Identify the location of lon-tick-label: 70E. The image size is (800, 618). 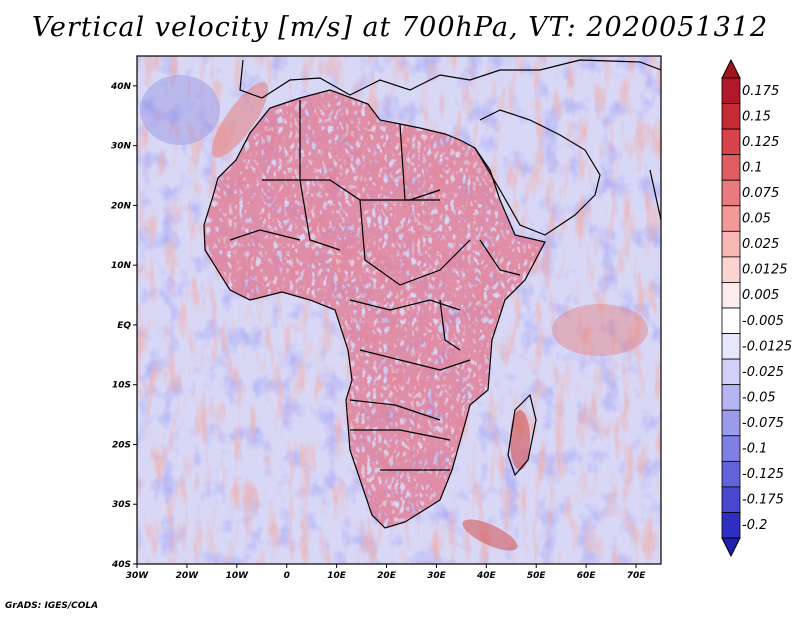
(637, 576).